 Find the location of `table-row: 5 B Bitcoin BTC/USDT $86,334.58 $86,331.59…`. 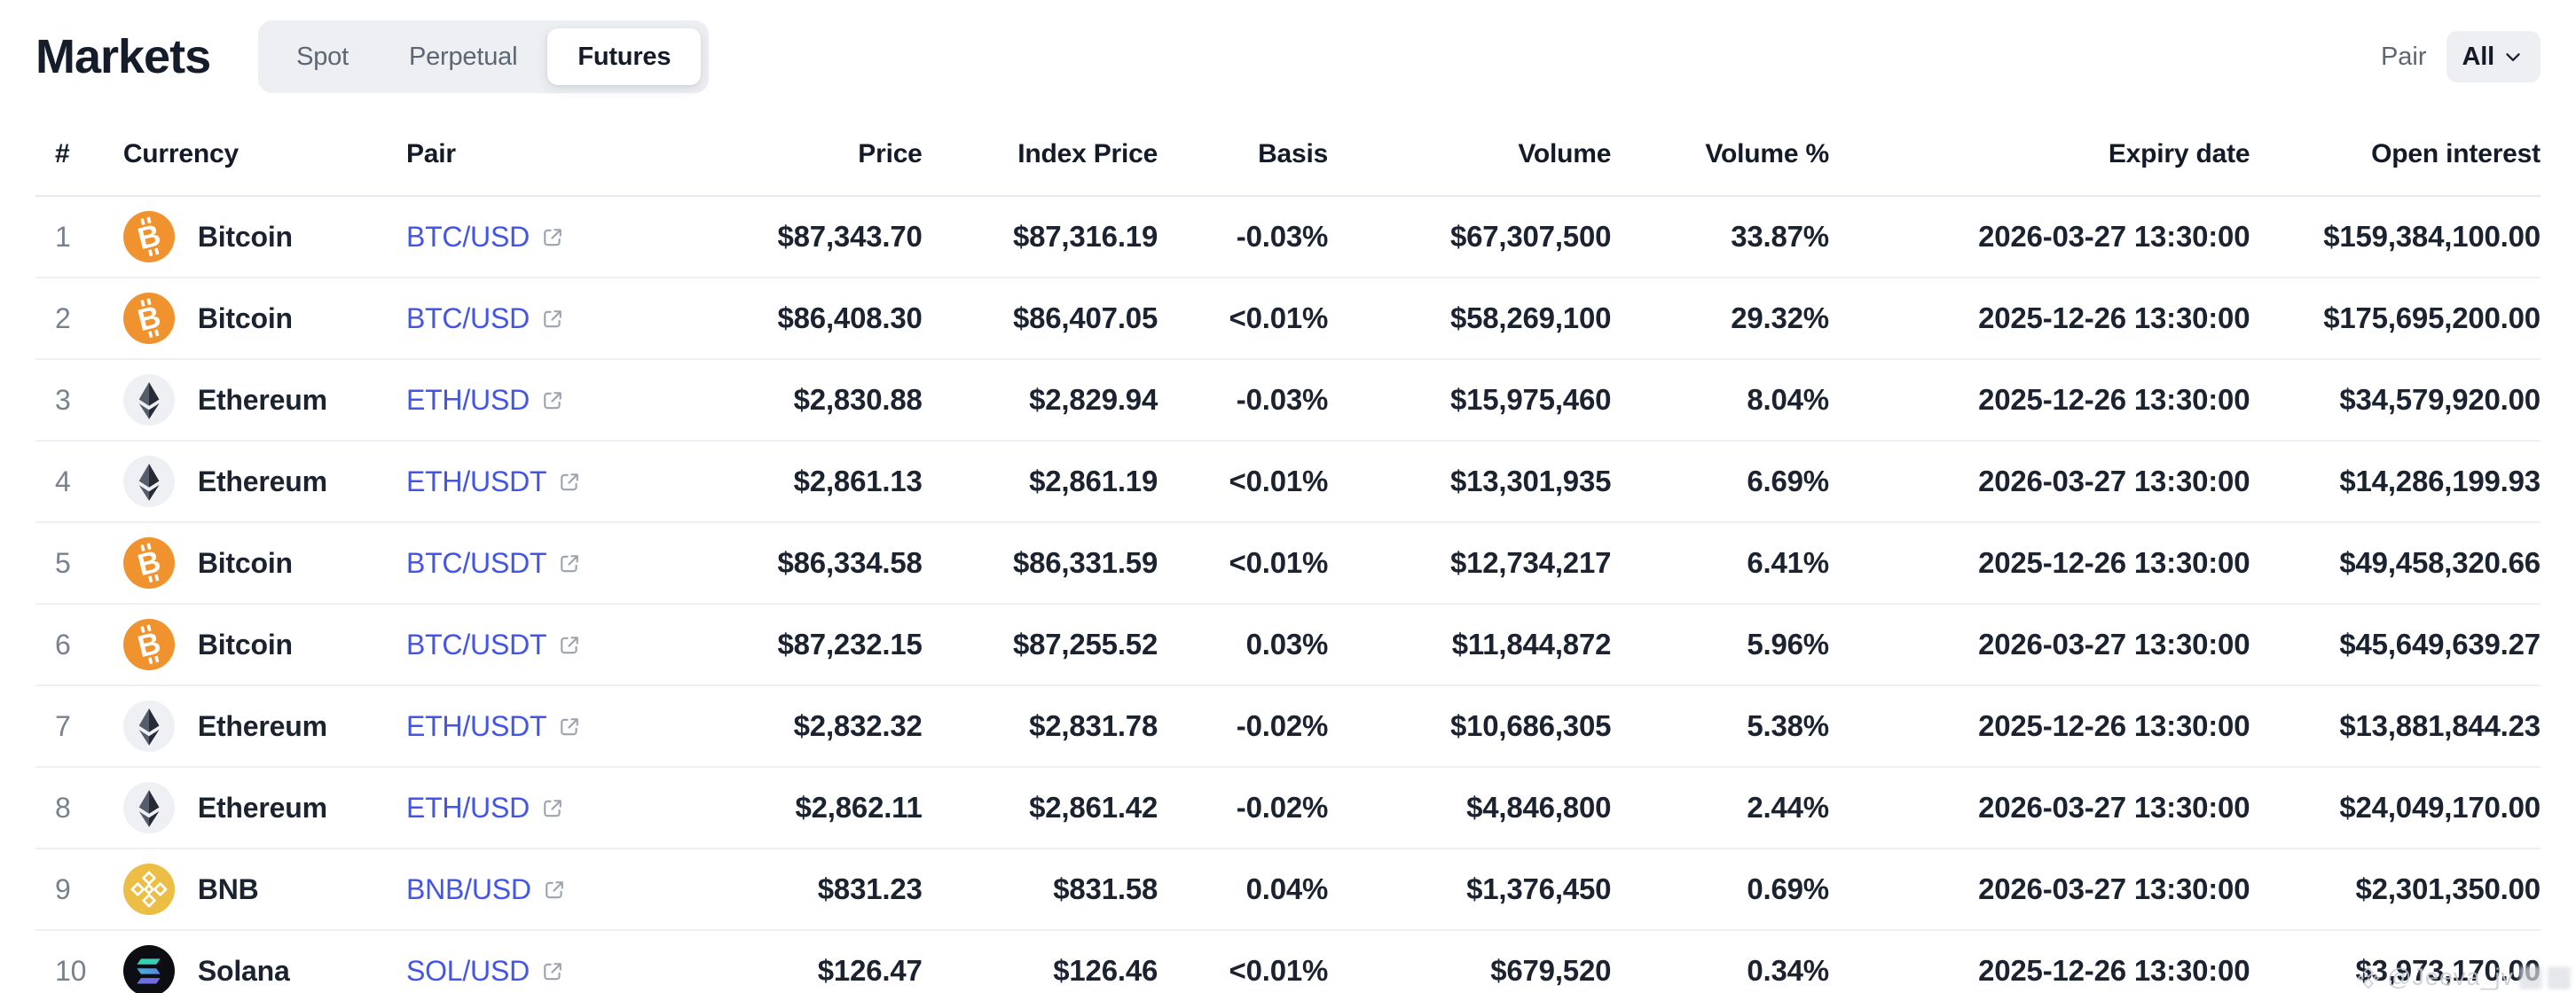

table-row: 5 B Bitcoin BTC/USDT $86,334.58 $86,331.59… is located at coordinates (1288, 564).